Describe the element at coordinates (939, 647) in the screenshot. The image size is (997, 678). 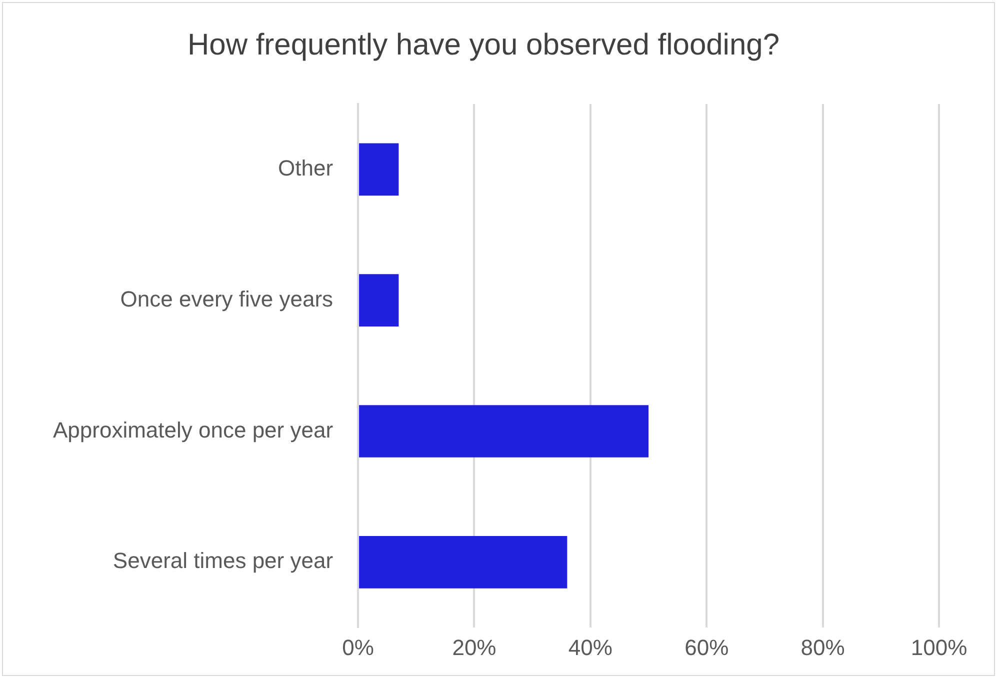
I see `x-tick-label: 100%` at that location.